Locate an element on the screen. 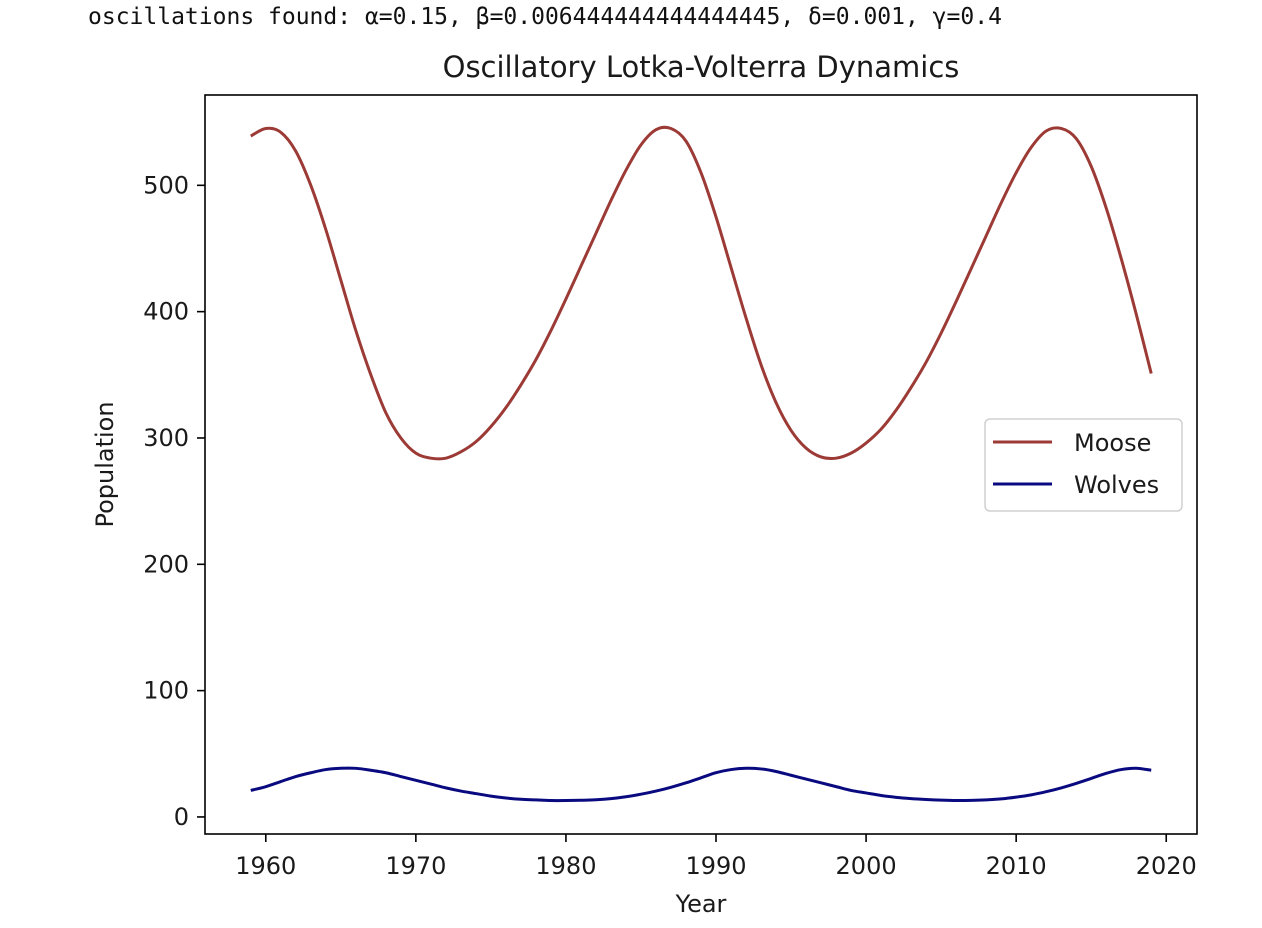  x-tick-label: 1960 is located at coordinates (265, 866).